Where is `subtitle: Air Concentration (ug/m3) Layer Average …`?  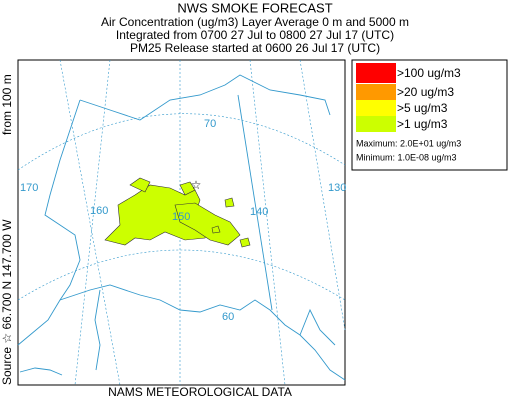
subtitle: Air Concentration (ug/m3) Layer Average … is located at coordinates (255, 22).